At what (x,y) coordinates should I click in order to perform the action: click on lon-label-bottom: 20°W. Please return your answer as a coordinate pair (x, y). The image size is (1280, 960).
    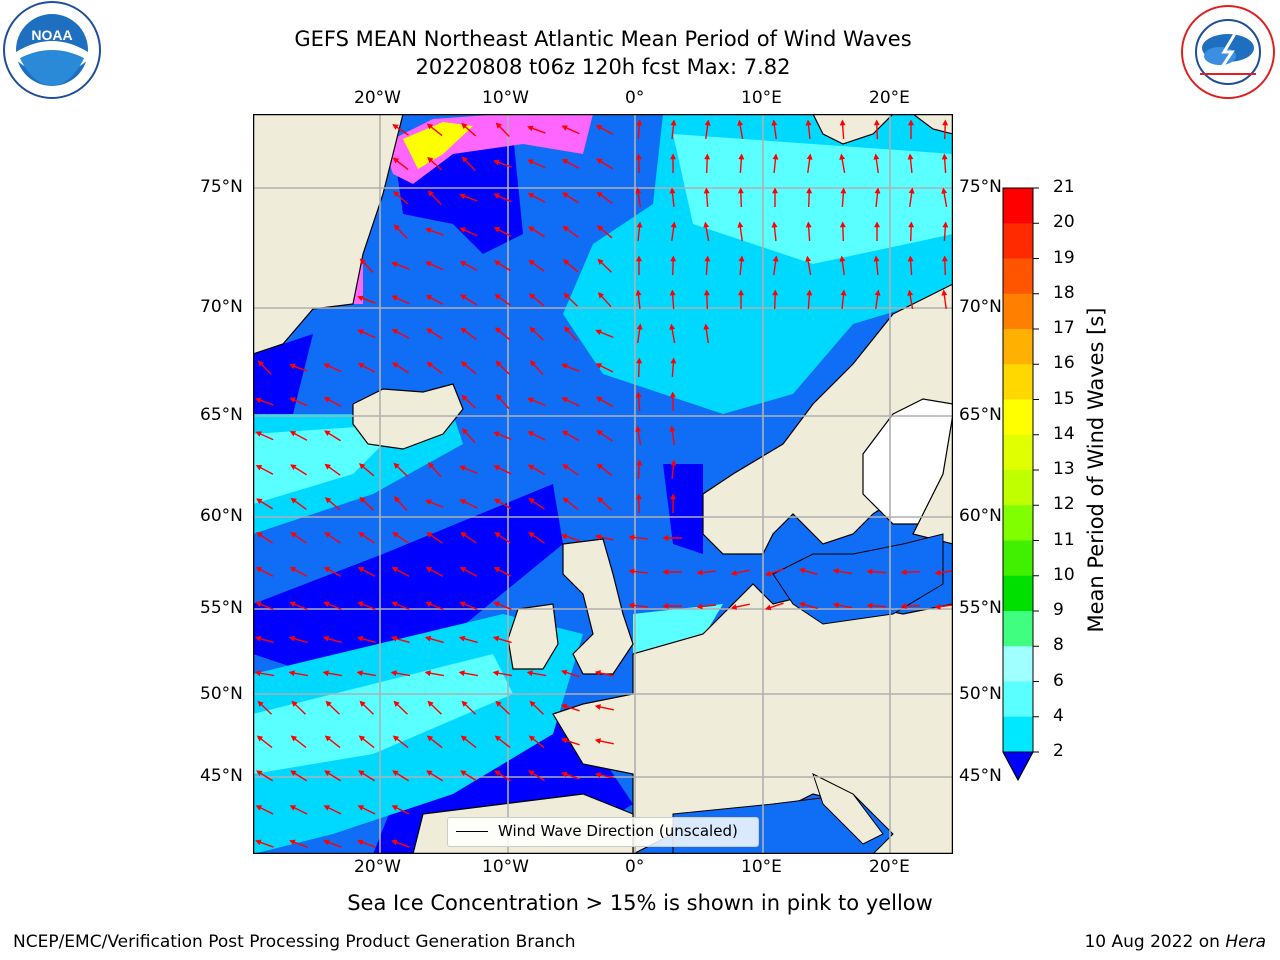
    Looking at the image, I should click on (377, 867).